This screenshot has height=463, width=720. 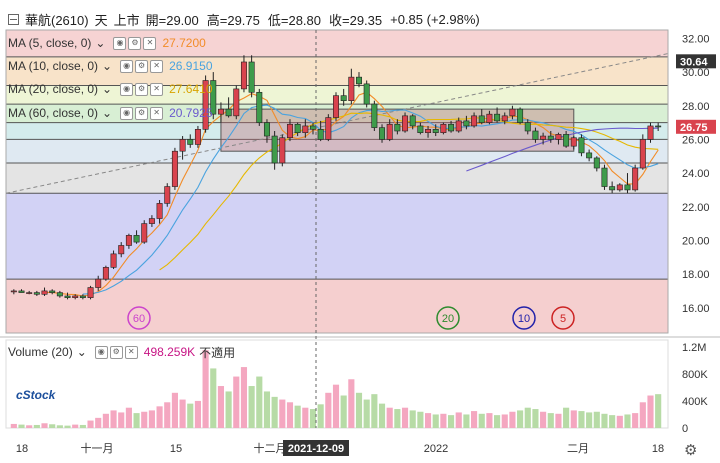 I want to click on legend-ma-20: MA (20, close, 0) ⌄ ◉ ⚙ ✕ 27.6410, so click(x=110, y=89).